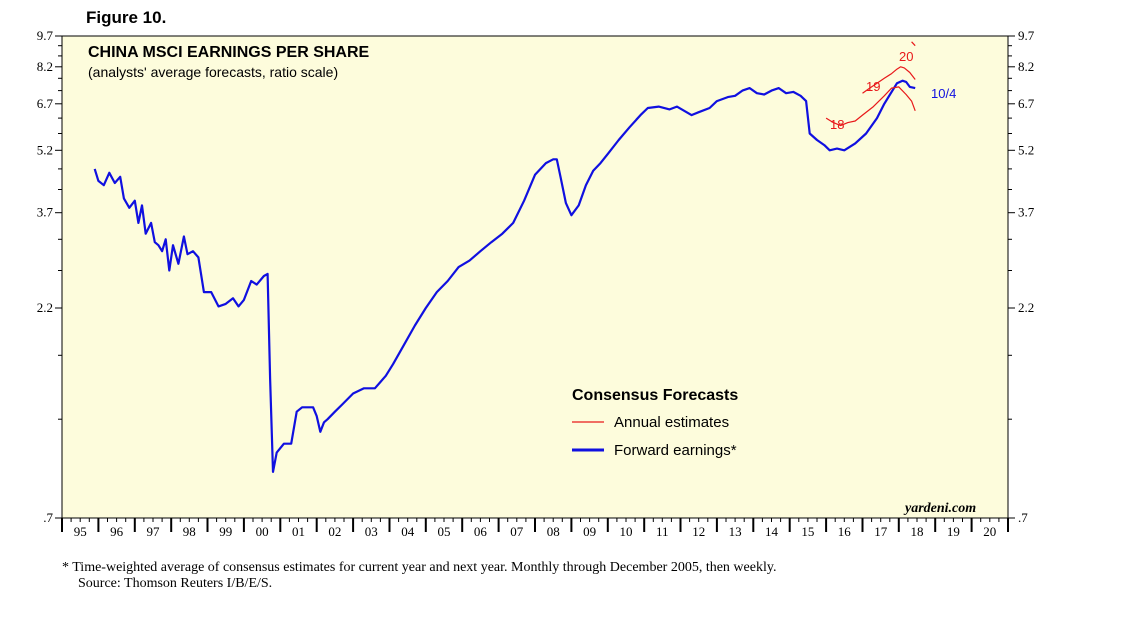  I want to click on y-tick-label-right: 2.2, so click(1026, 307).